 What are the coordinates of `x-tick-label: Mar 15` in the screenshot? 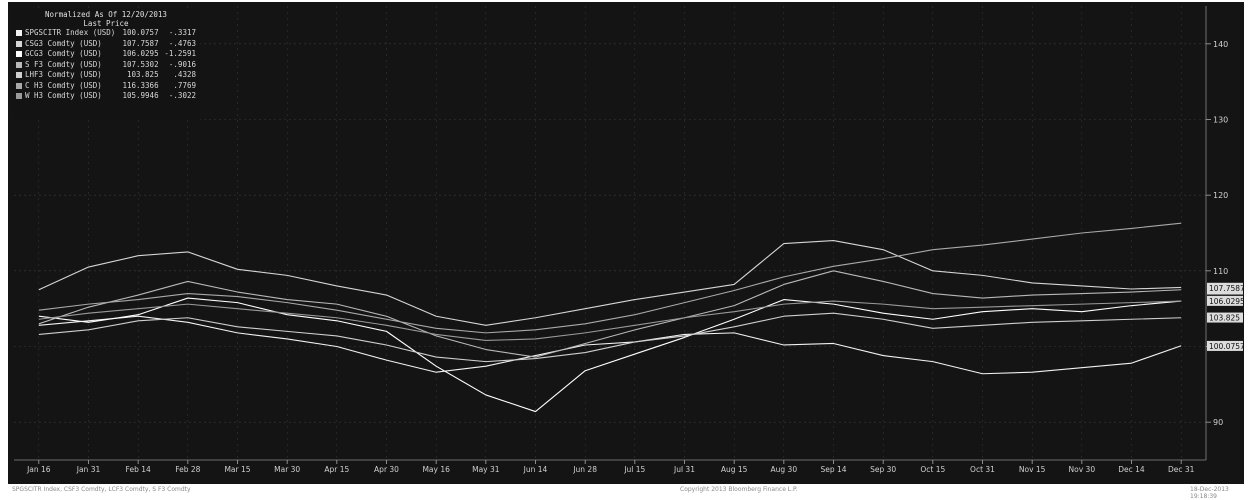 It's located at (237, 469).